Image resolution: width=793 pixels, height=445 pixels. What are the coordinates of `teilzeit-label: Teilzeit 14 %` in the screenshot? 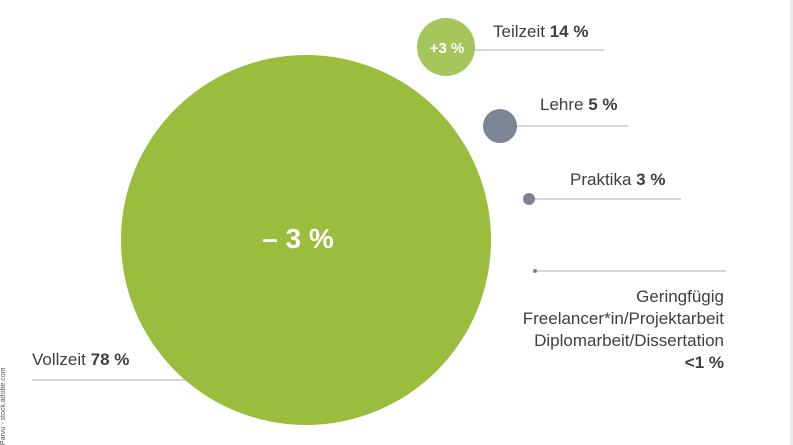 It's located at (540, 32).